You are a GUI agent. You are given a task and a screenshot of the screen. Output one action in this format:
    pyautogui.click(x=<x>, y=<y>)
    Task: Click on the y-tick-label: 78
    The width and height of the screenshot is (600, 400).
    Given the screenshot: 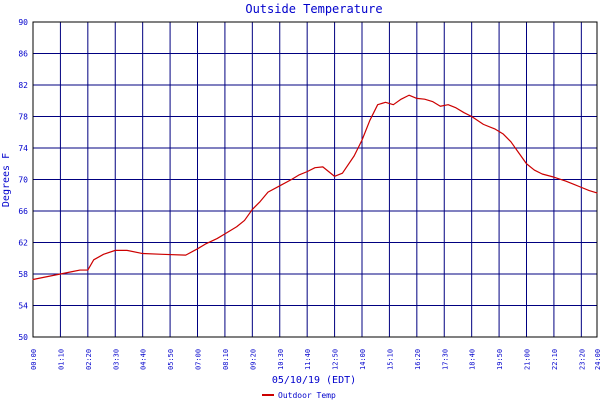 What is the action you would take?
    pyautogui.click(x=23, y=117)
    